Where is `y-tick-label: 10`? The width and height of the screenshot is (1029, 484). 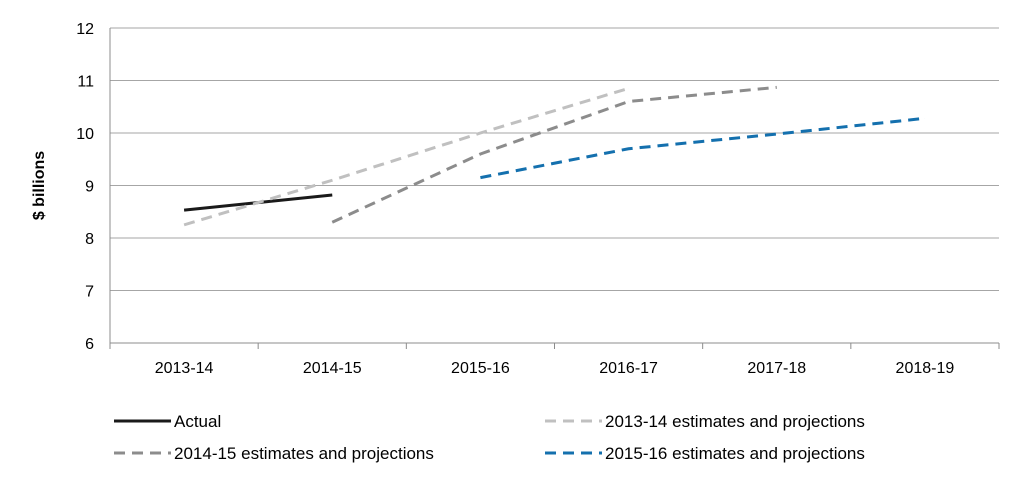 y-tick-label: 10 is located at coordinates (85, 134).